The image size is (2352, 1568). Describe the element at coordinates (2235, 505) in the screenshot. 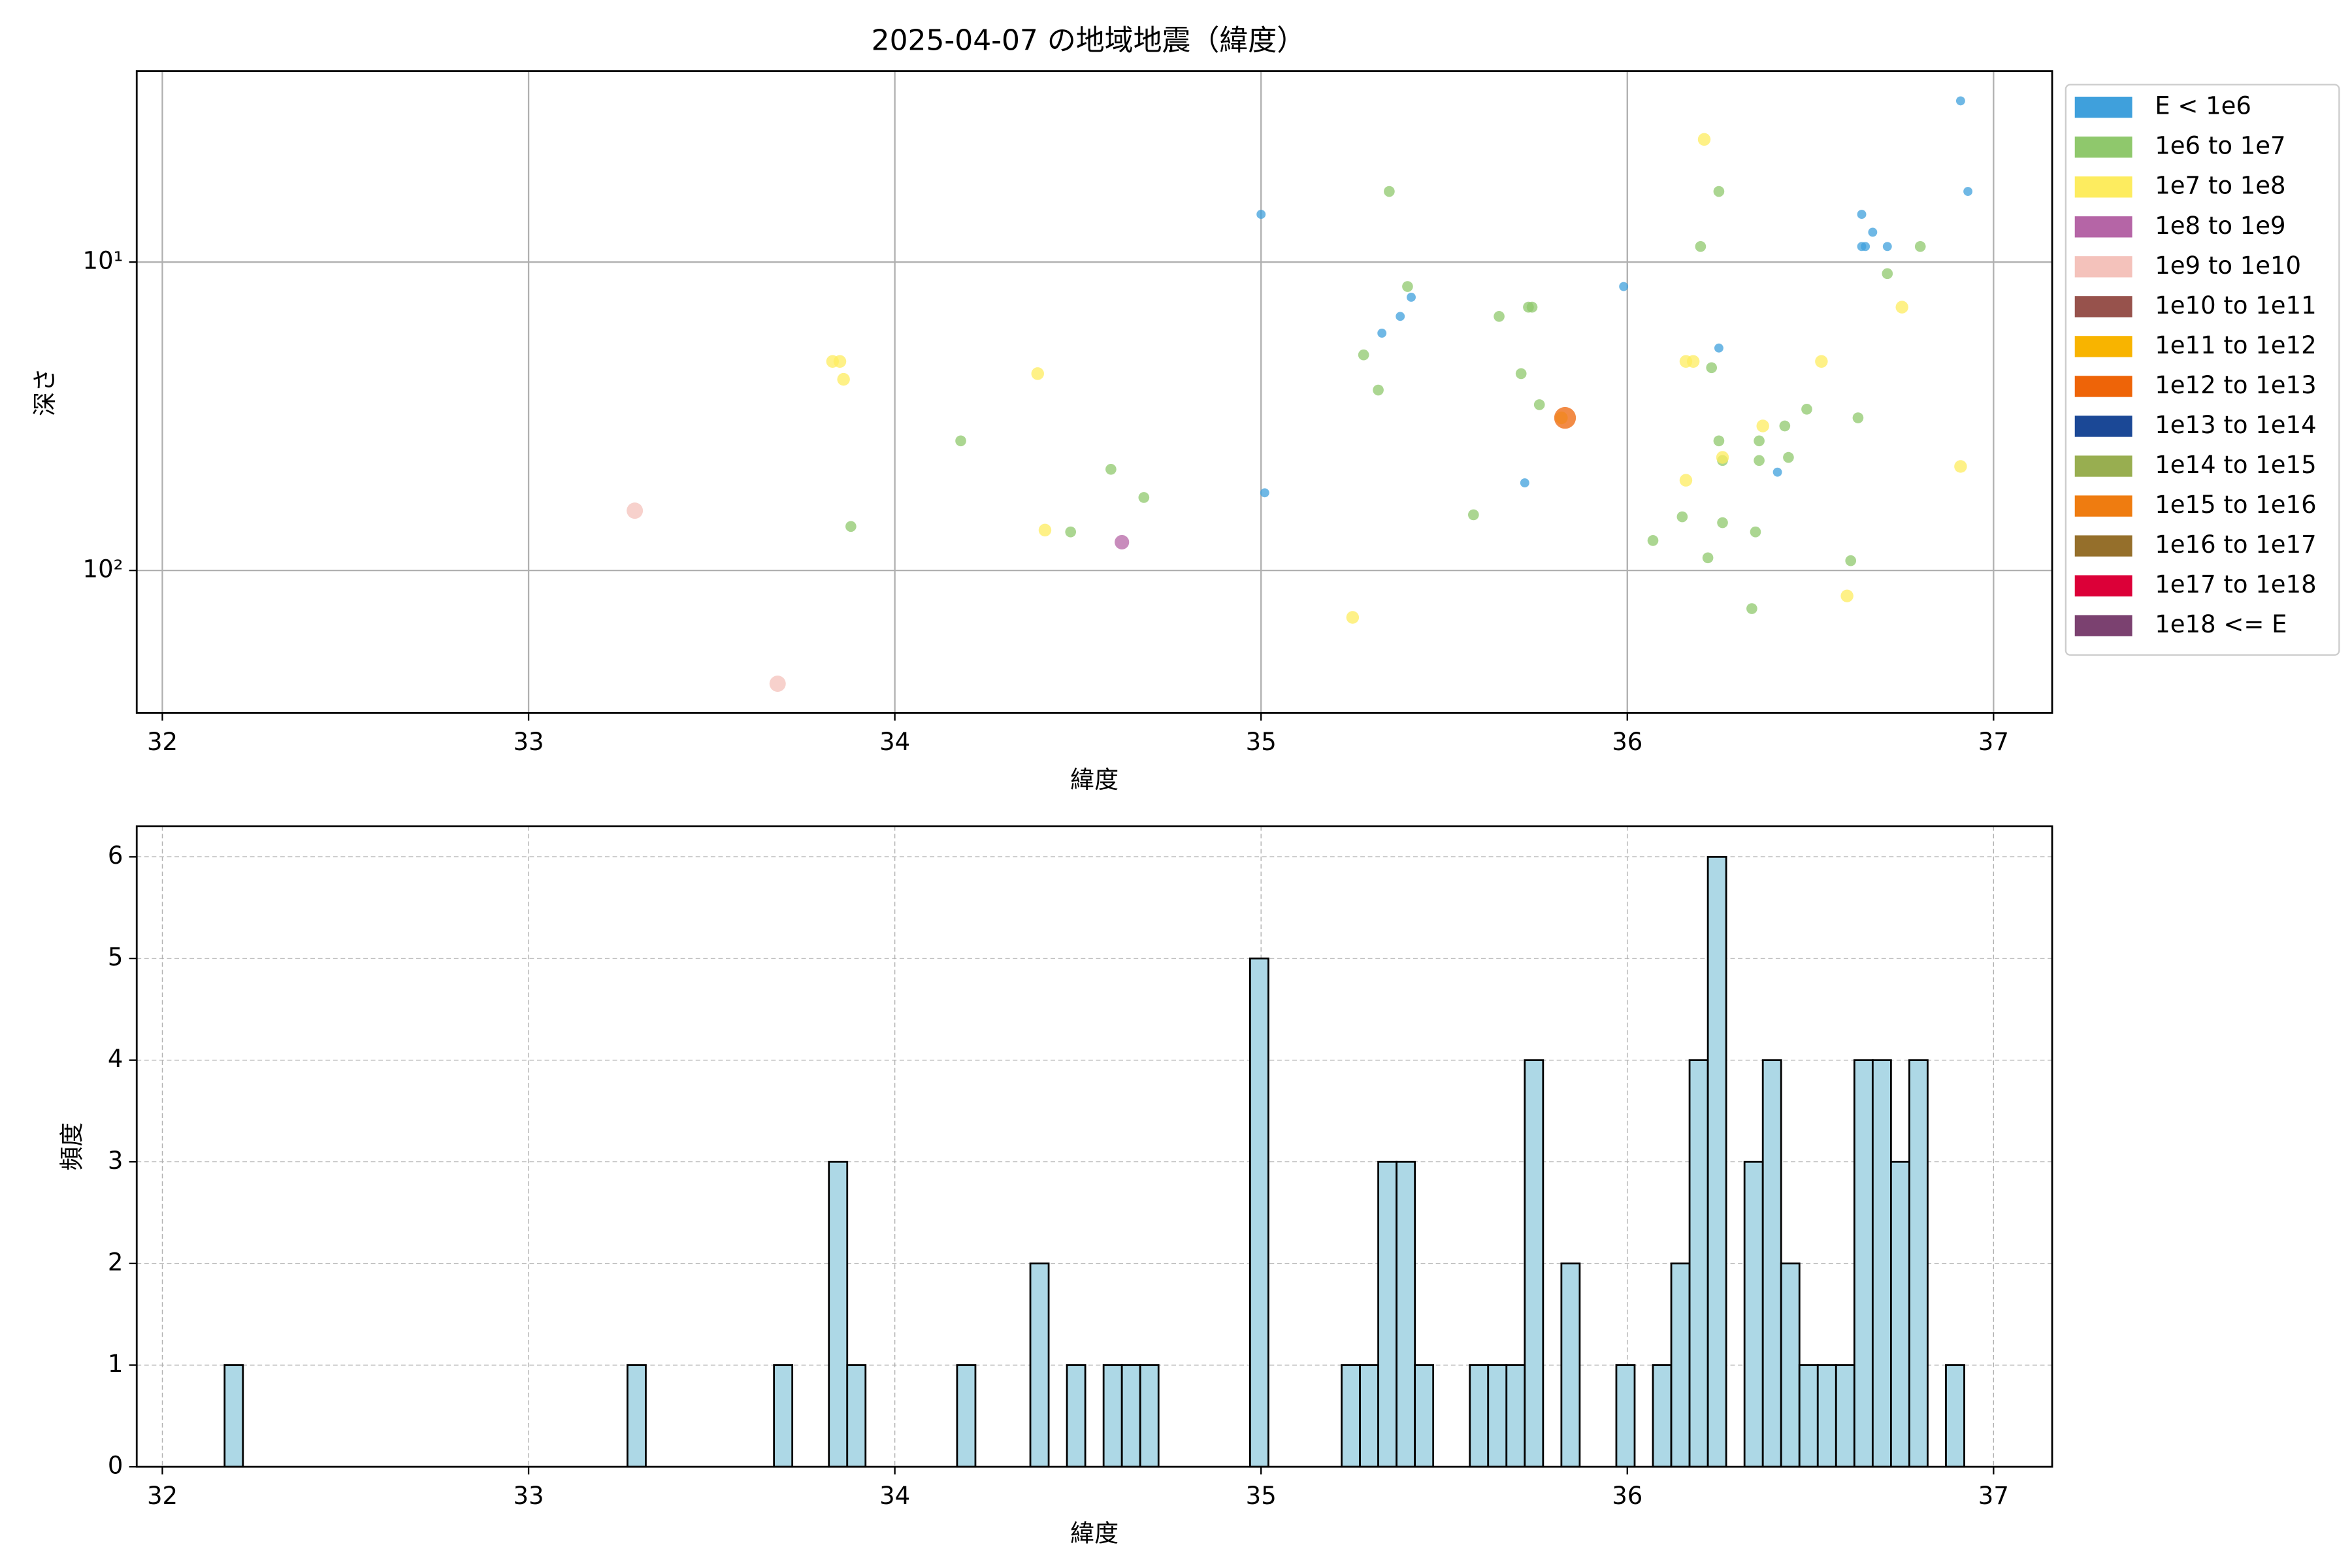

I see `legend-label: 1e15 to 1e16` at that location.